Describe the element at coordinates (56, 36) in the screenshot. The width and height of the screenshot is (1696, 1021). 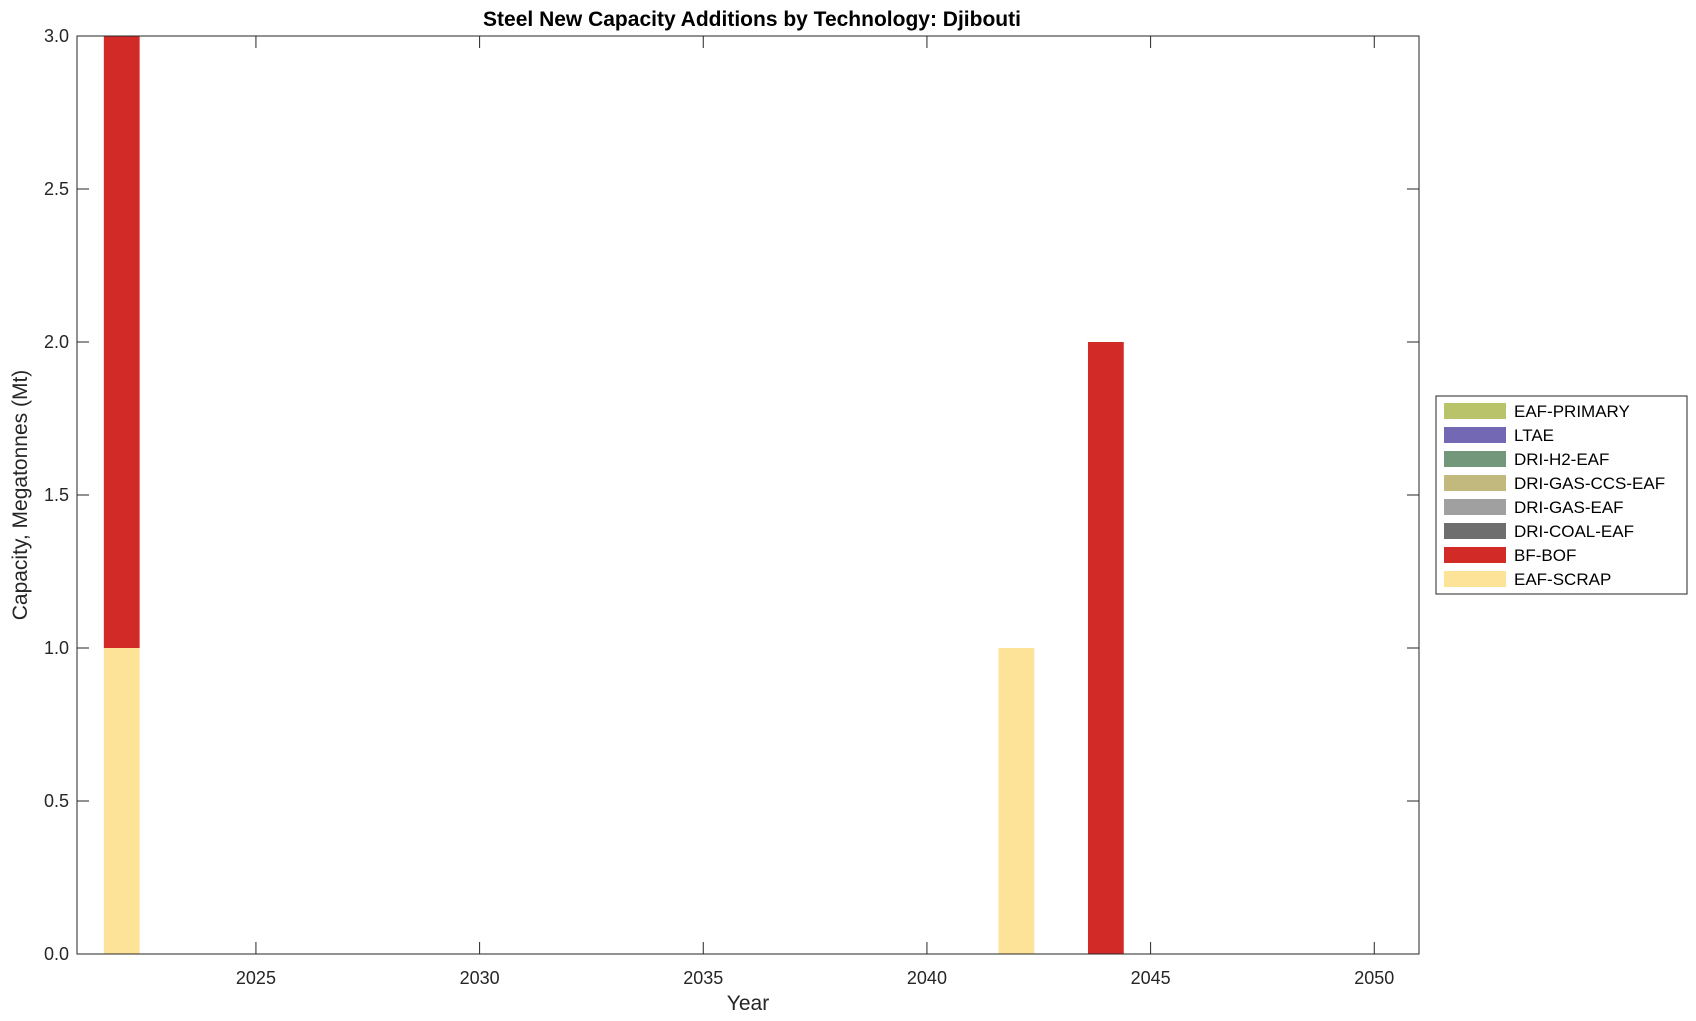
I see `y-tick-label: 3.0` at that location.